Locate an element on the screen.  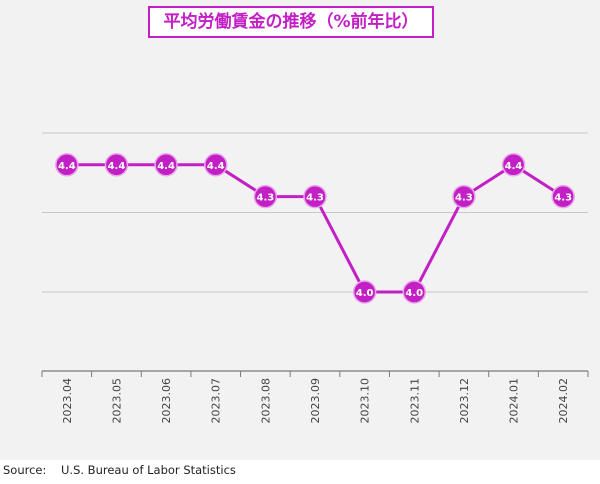
x-tick-label: 2023.12 is located at coordinates (464, 401).